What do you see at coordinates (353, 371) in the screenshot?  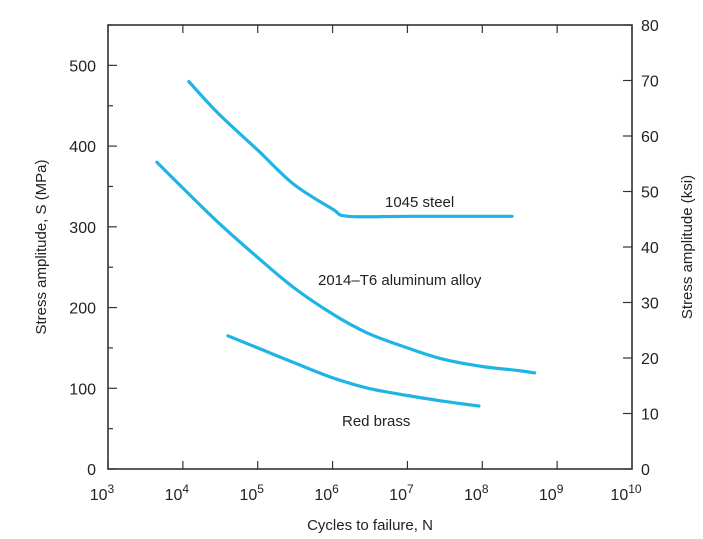 I see `series-line-red-brass` at bounding box center [353, 371].